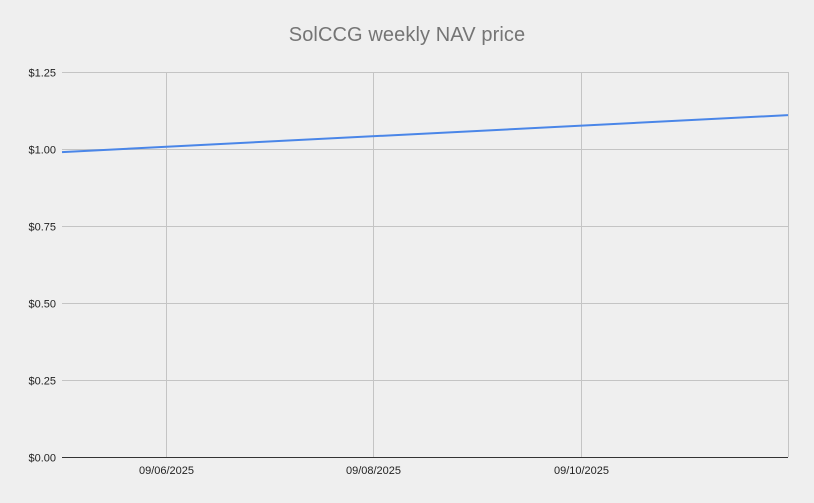  I want to click on y-tick-label: $1.00, so click(42, 151).